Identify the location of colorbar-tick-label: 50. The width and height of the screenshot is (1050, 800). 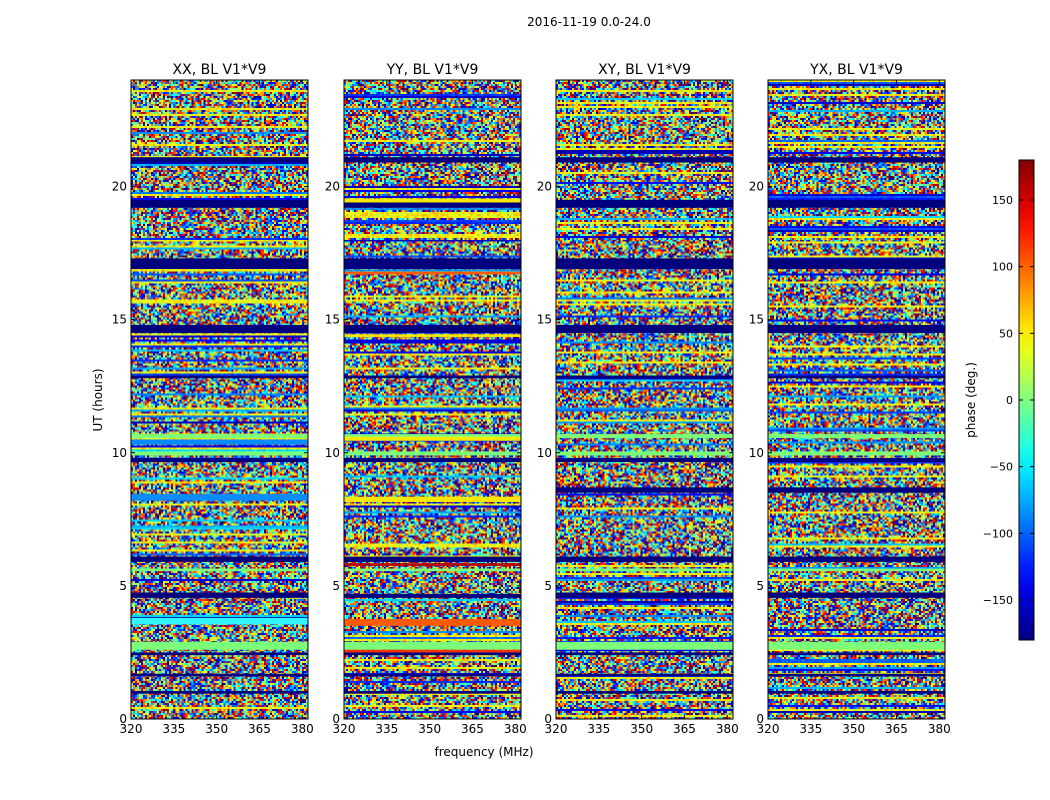
(1006, 333).